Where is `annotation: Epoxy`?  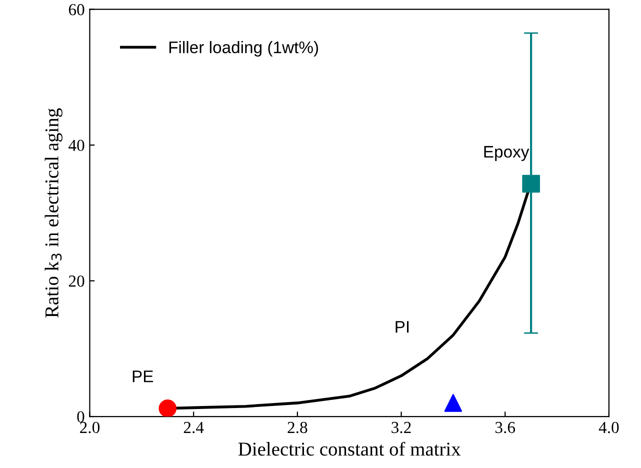
annotation: Epoxy is located at coordinates (507, 153).